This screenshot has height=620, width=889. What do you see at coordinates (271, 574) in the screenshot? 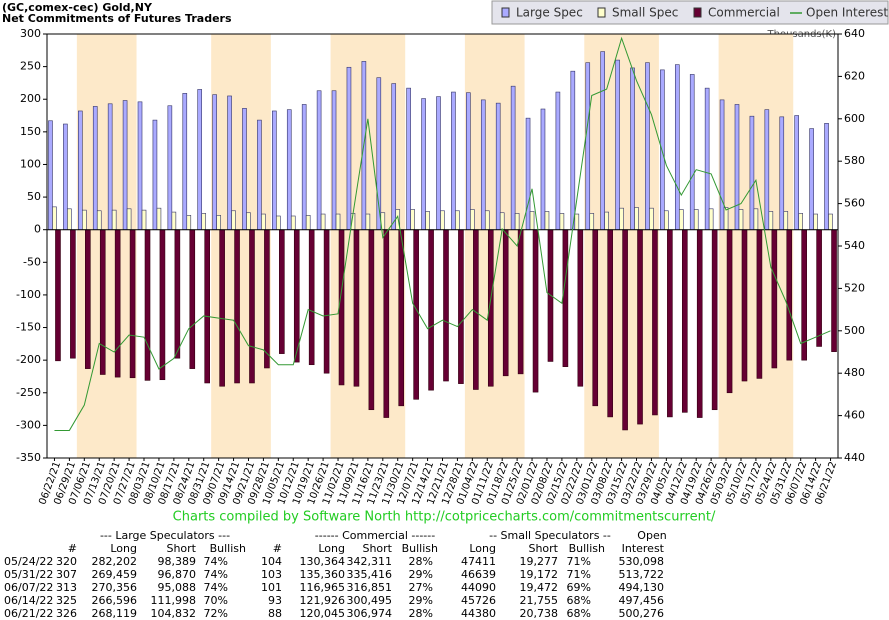
I see `table-cell: 103` at bounding box center [271, 574].